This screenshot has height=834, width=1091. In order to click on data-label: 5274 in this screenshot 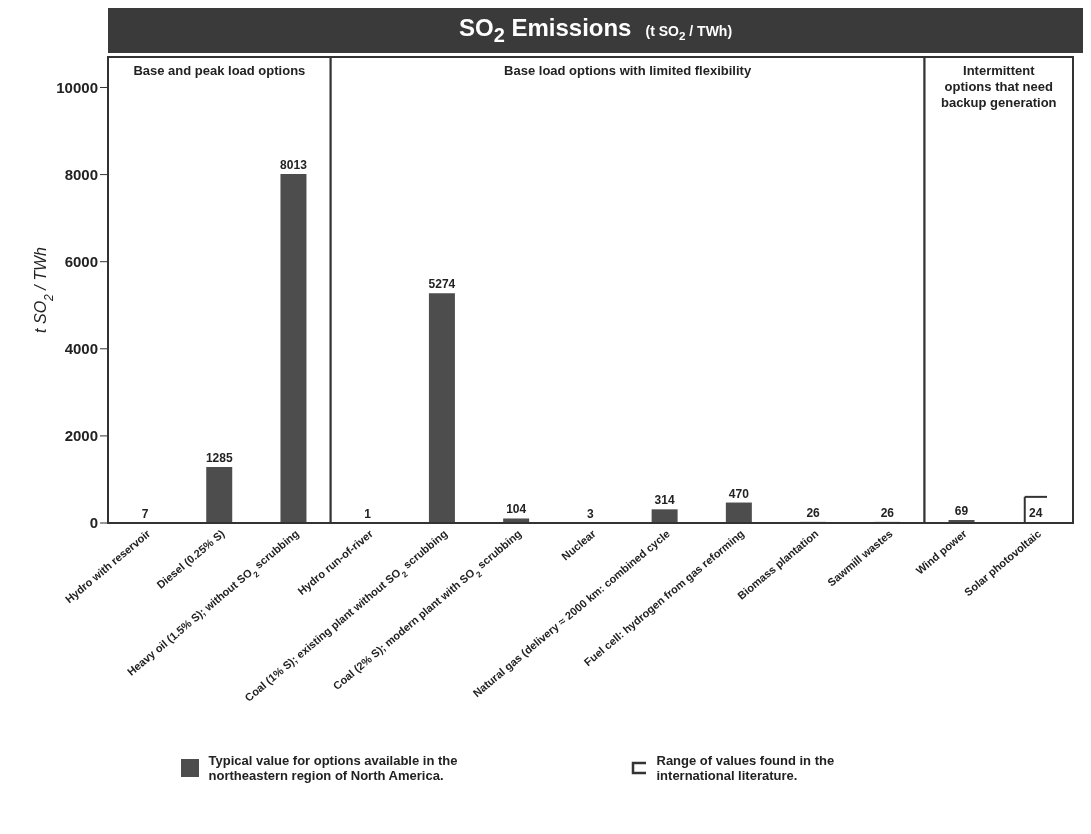, I will do `click(442, 284)`.